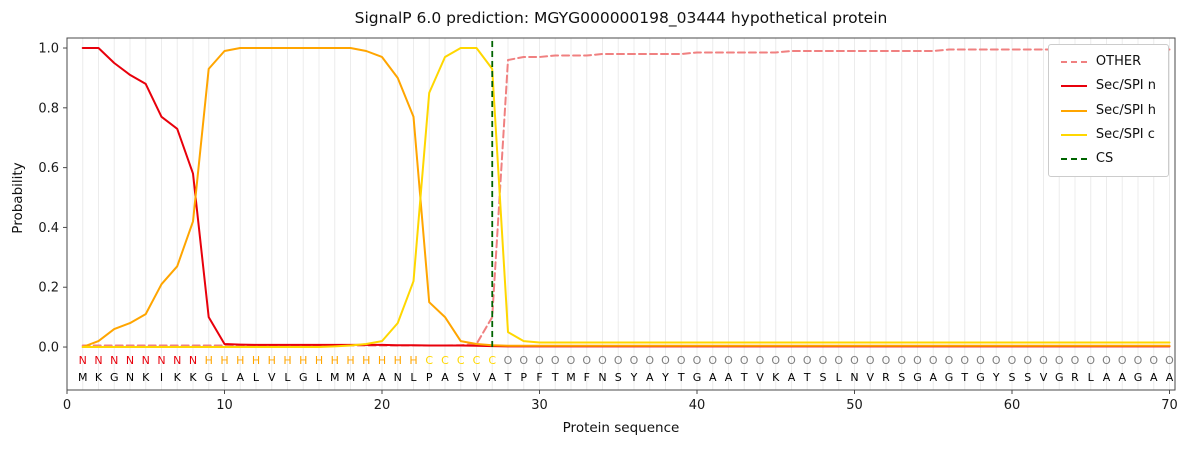 The height and width of the screenshot is (450, 1200). What do you see at coordinates (52, 199) in the screenshot?
I see `y-axis-ticks: 0.0 0.2 0.4 0.6 0.8 1.0` at bounding box center [52, 199].